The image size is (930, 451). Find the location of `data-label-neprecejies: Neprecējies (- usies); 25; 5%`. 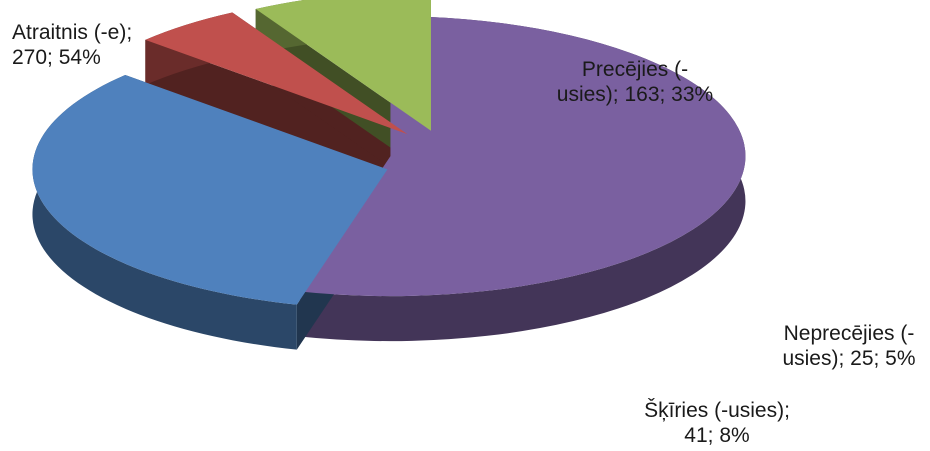

data-label-neprecejies: Neprecējies (- usies); 25; 5% is located at coordinates (849, 346).